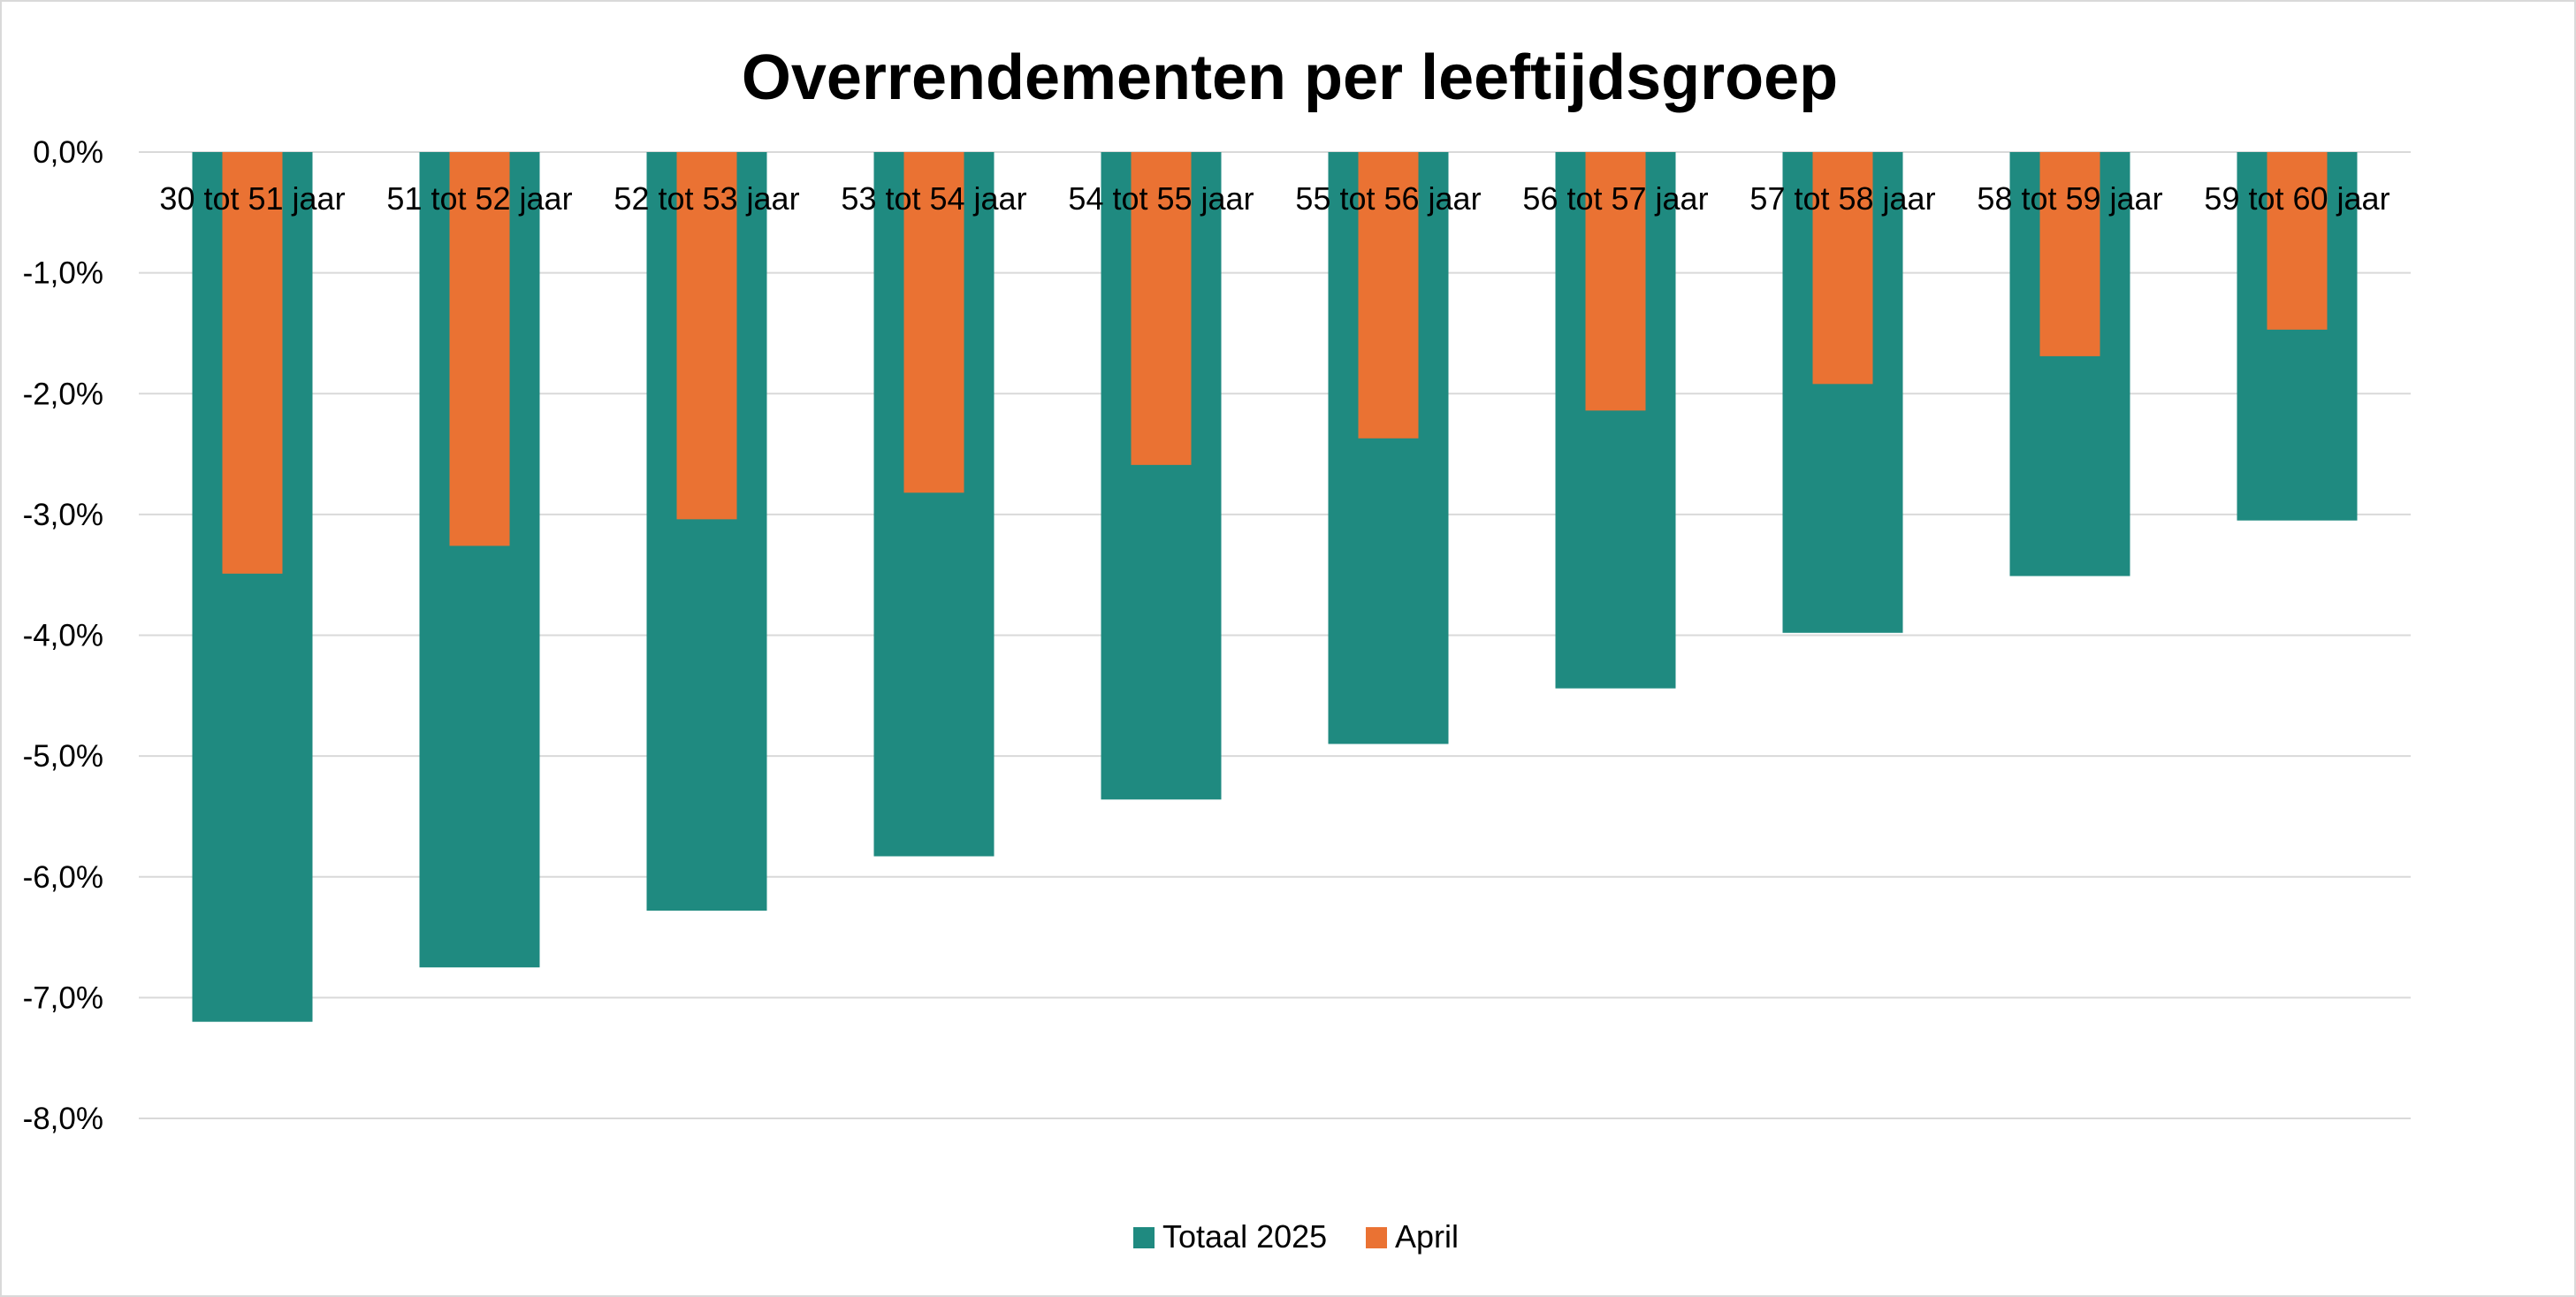  What do you see at coordinates (479, 198) in the screenshot?
I see `category-label: 51 tot 52 jaar` at bounding box center [479, 198].